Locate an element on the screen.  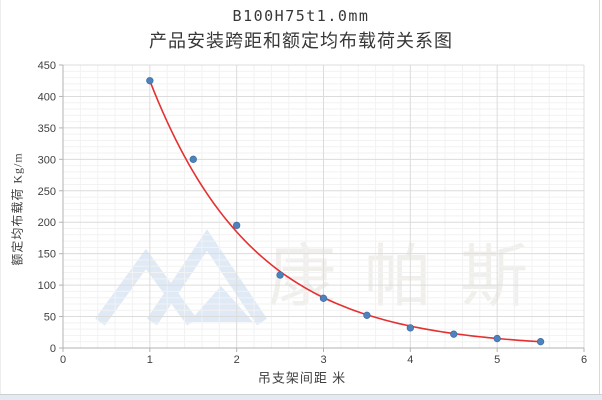
page-left-border is located at coordinates (0, 197).